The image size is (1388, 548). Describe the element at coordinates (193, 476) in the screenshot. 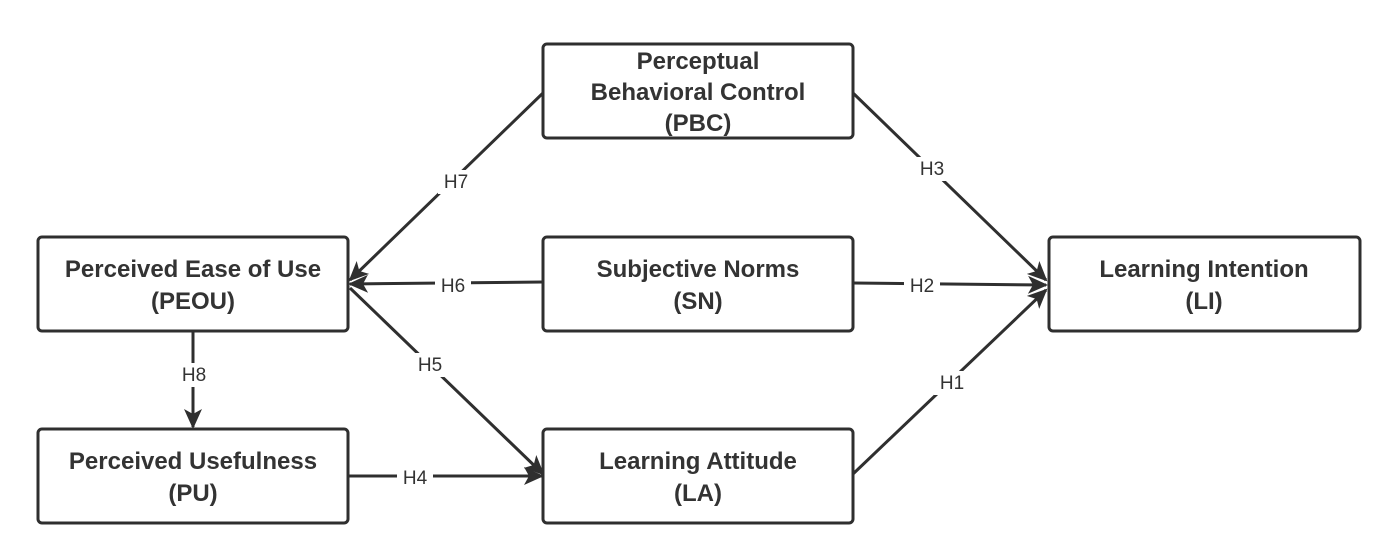

I see `node-pu: Perceived Usefulness (PU)` at that location.